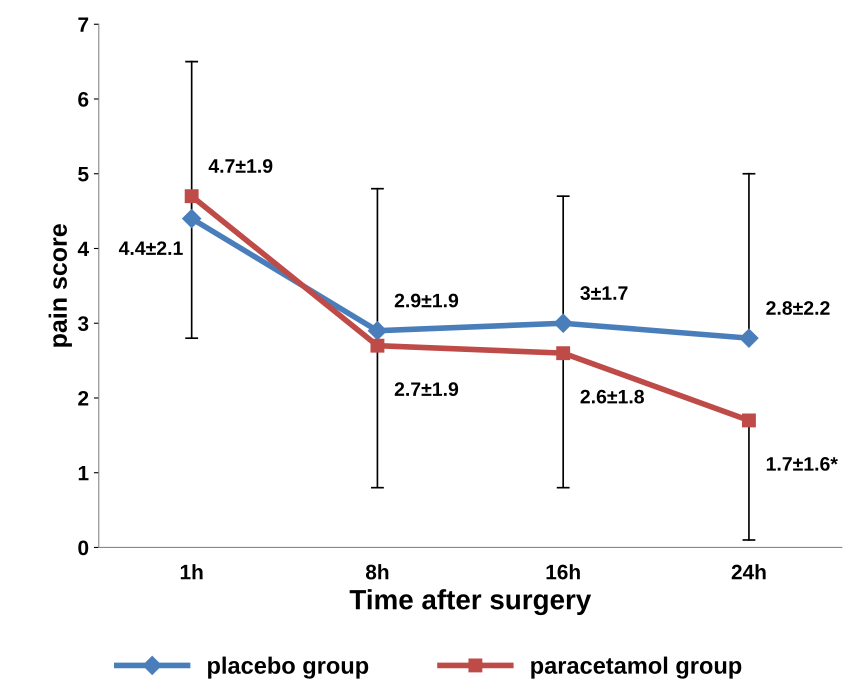 The image size is (859, 693). What do you see at coordinates (191, 572) in the screenshot?
I see `x-tick-label: 1h` at bounding box center [191, 572].